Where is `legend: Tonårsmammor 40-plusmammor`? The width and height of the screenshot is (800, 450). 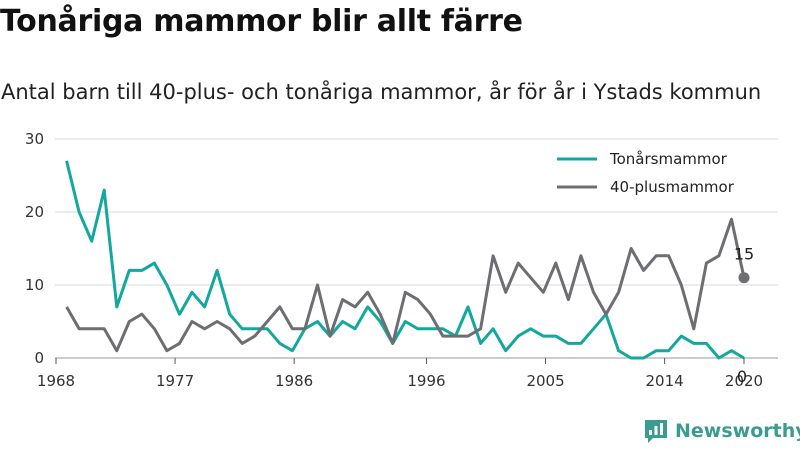 legend: Tonårsmammor 40-plusmammor is located at coordinates (646, 173).